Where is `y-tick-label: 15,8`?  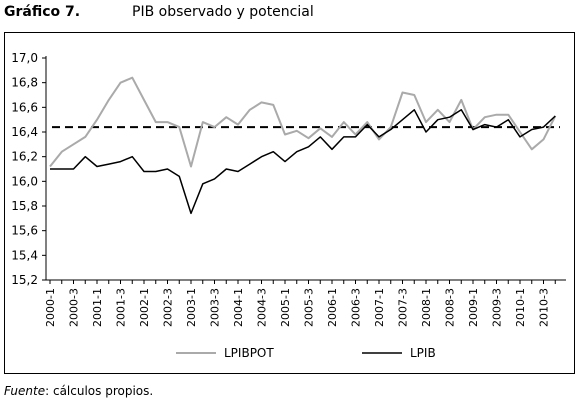
y-tick-label: 15,8 is located at coordinates (24, 206).